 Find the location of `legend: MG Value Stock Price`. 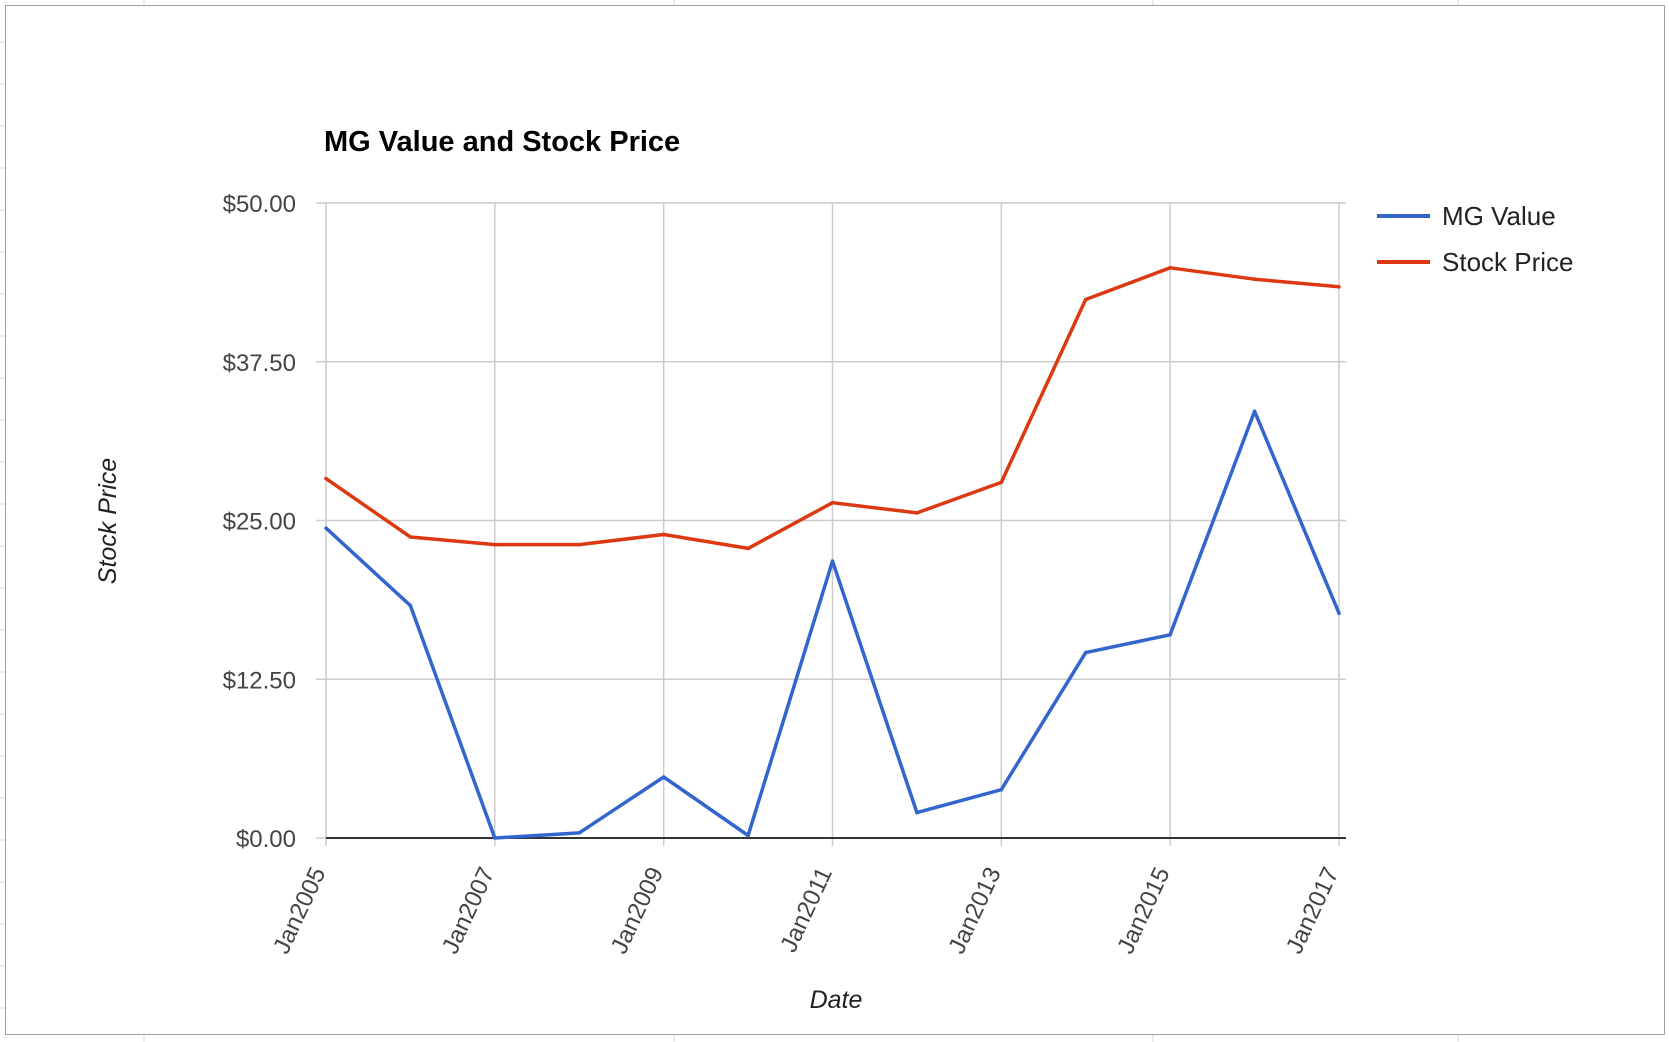

legend: MG Value Stock Price is located at coordinates (1475, 239).